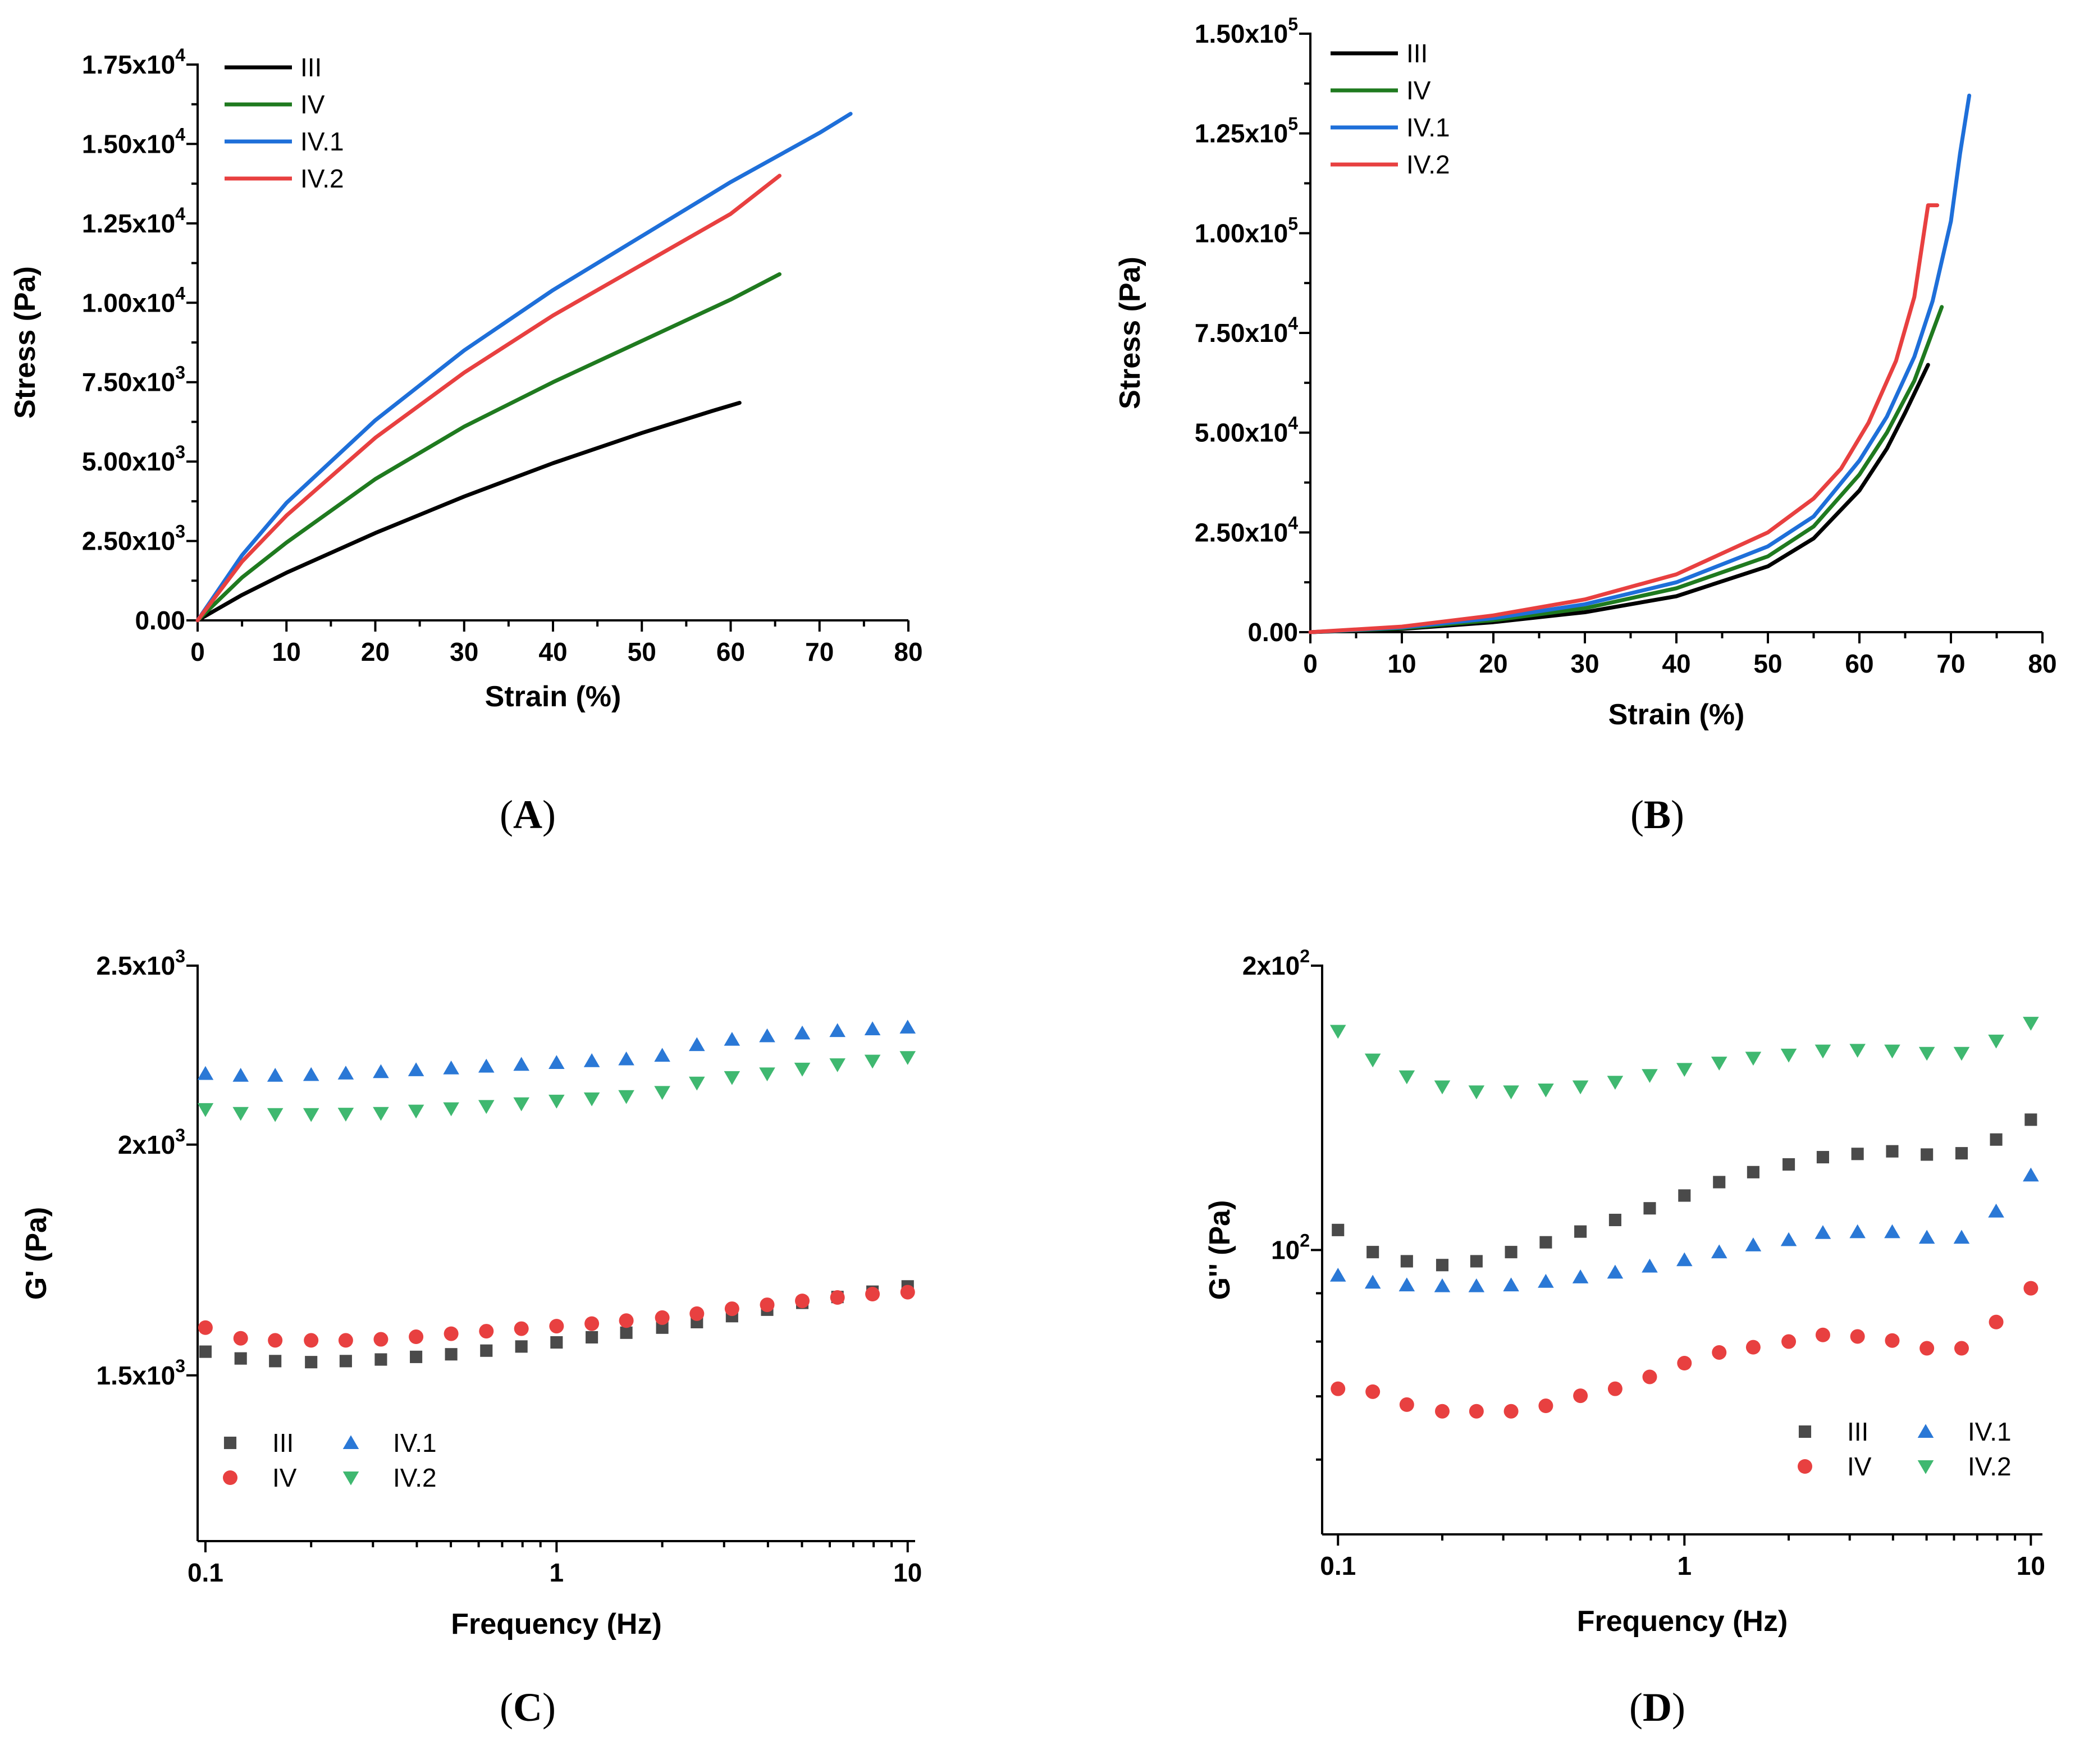 The image size is (2075, 1764). Describe the element at coordinates (1805, 1431) in the screenshot. I see `legend-marker-iii` at that location.